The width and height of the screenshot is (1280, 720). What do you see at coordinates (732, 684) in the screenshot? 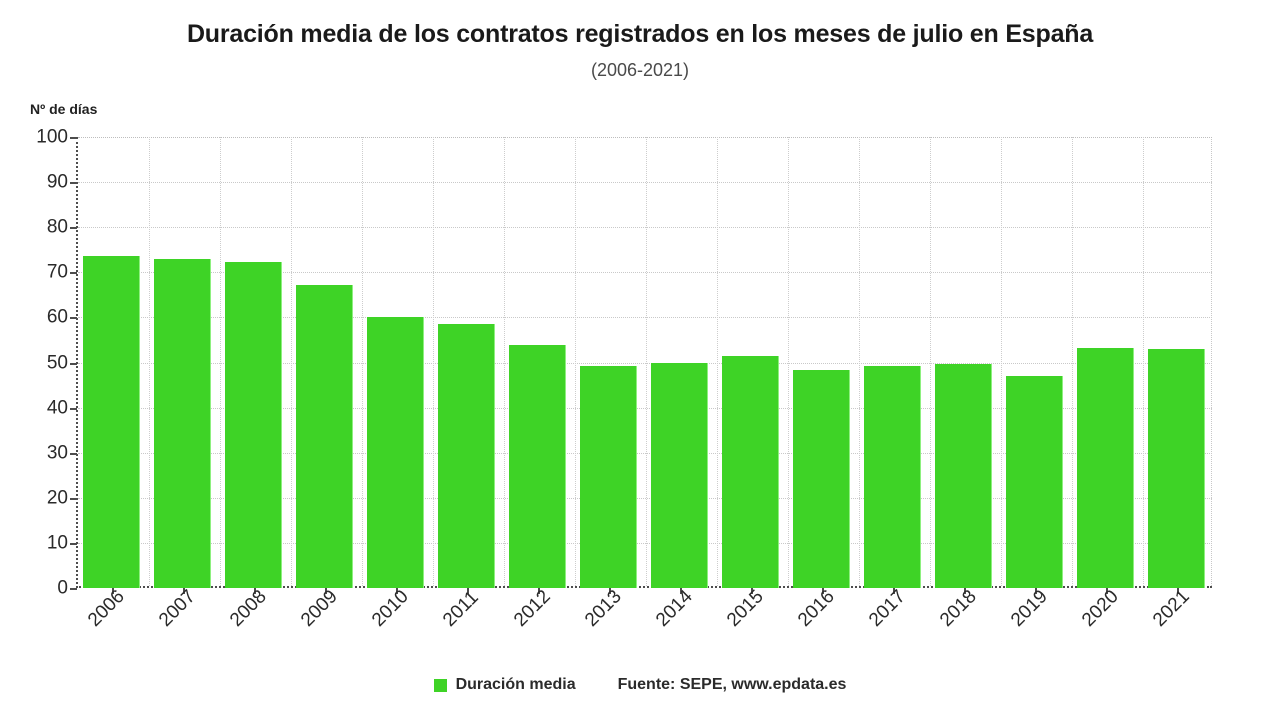
I see `source-note: Fuente: SEPE, www.epdata.es` at bounding box center [732, 684].